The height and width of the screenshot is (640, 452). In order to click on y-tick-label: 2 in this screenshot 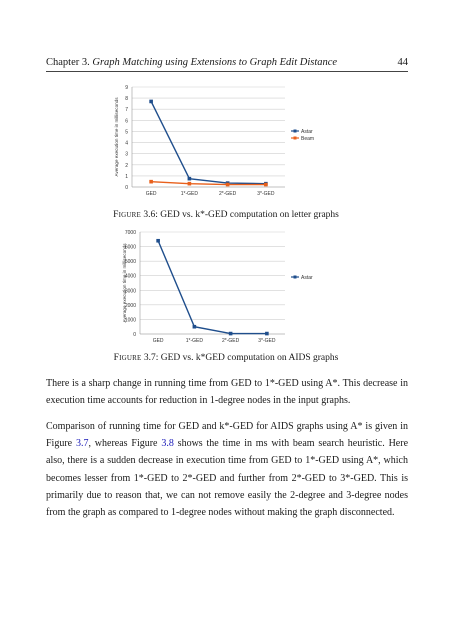, I will do `click(126, 166)`.